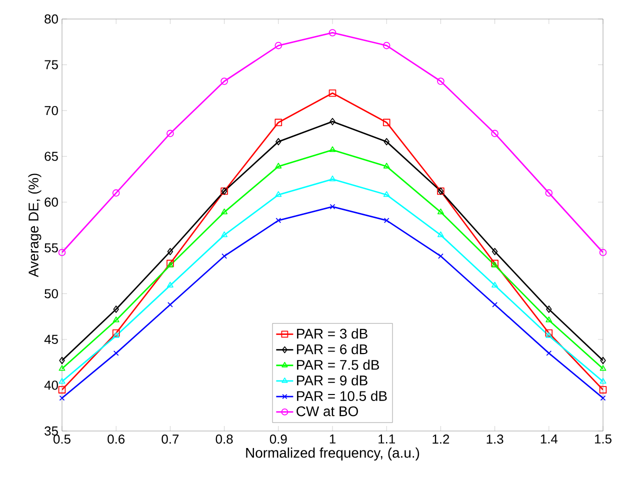 The width and height of the screenshot is (617, 482). Describe the element at coordinates (386, 439) in the screenshot. I see `x-tick-label: 1.1` at that location.